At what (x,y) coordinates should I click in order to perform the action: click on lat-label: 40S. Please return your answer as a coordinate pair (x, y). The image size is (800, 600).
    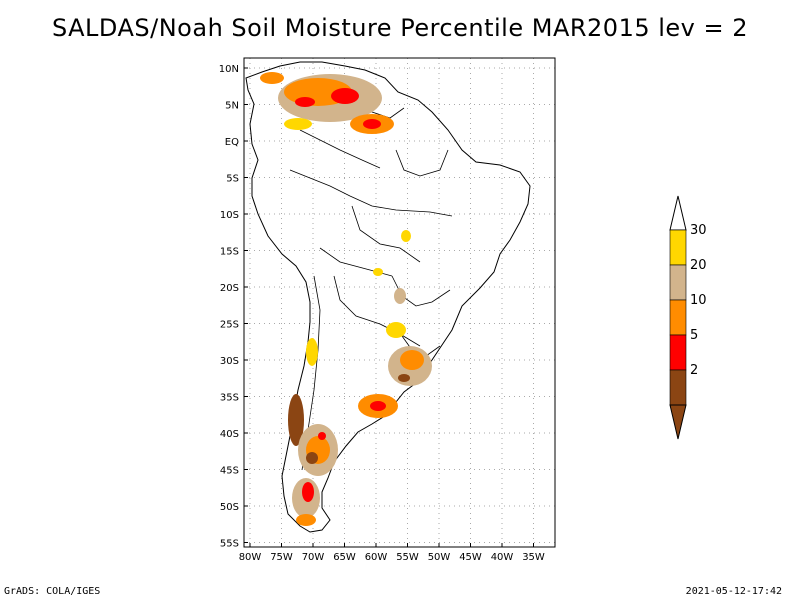
    Looking at the image, I should click on (229, 434).